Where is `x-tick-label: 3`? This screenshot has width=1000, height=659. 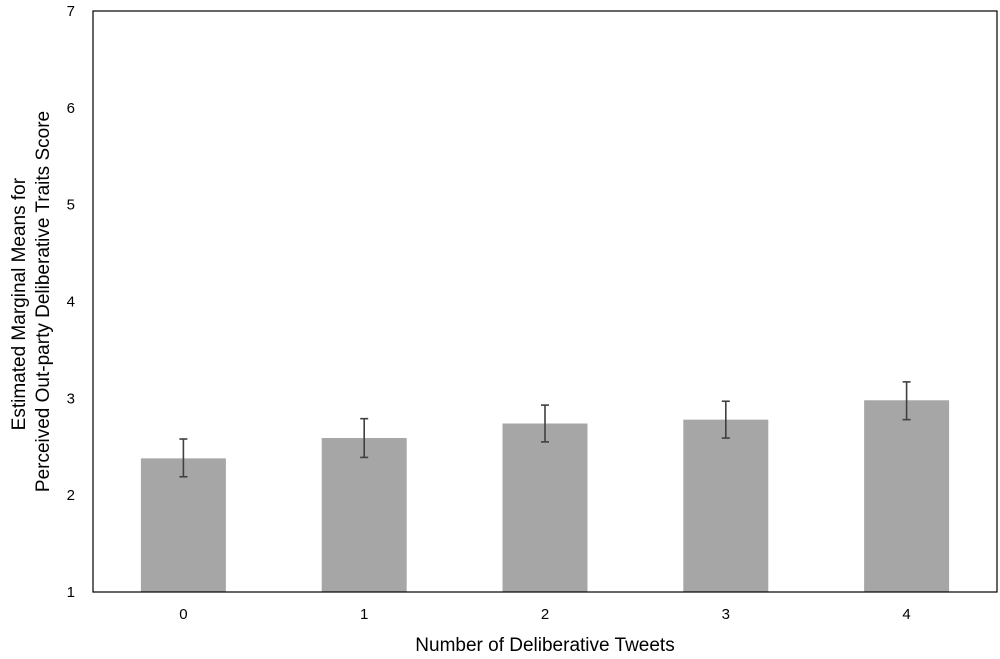 x-tick-label: 3 is located at coordinates (726, 614).